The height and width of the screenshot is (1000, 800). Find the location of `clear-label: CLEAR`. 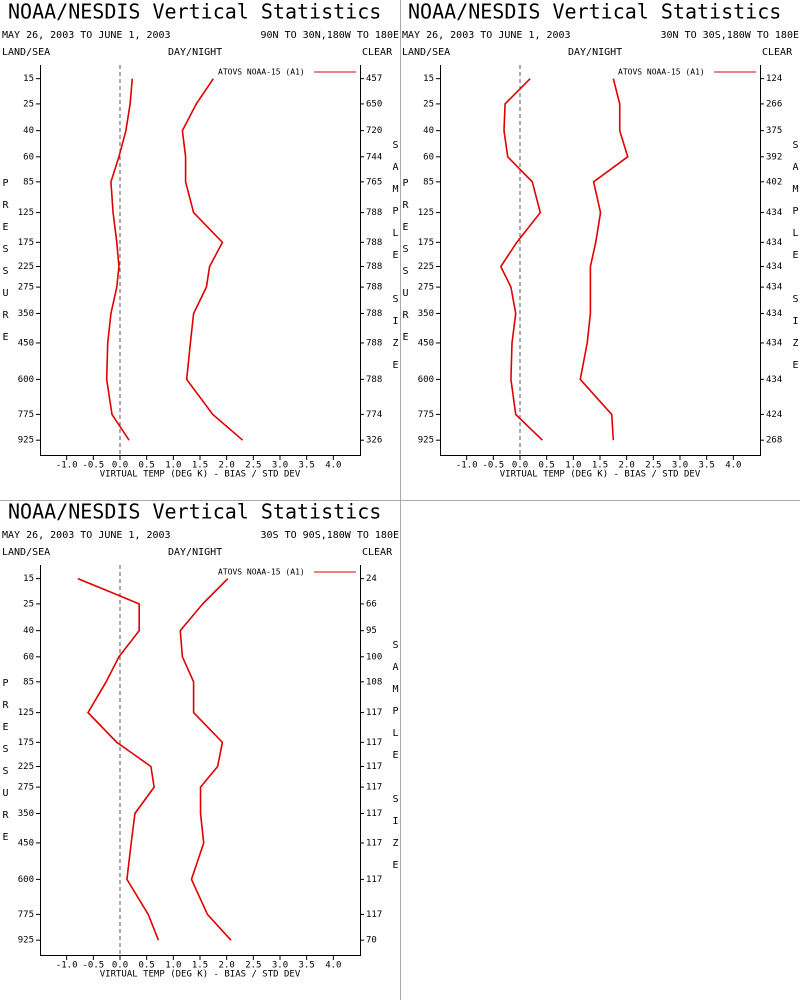

clear-label: CLEAR is located at coordinates (377, 552).